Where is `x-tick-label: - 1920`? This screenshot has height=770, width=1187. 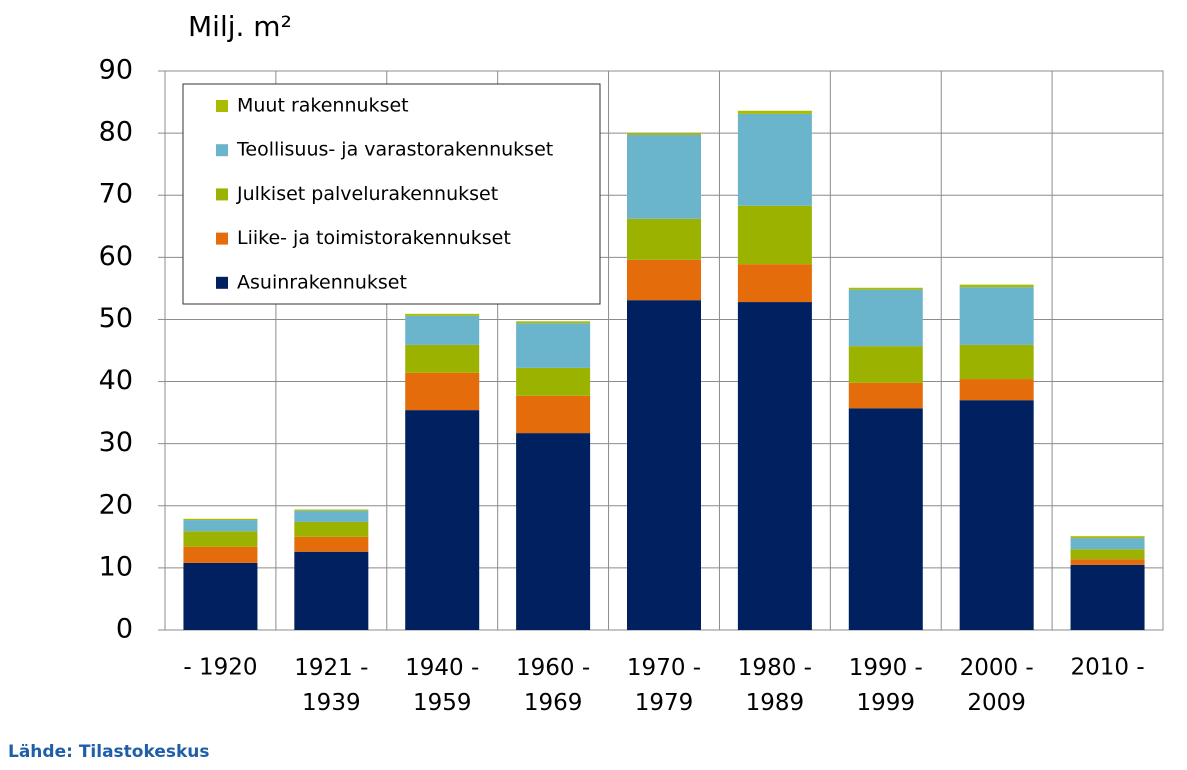
x-tick-label: - 1920 is located at coordinates (220, 668).